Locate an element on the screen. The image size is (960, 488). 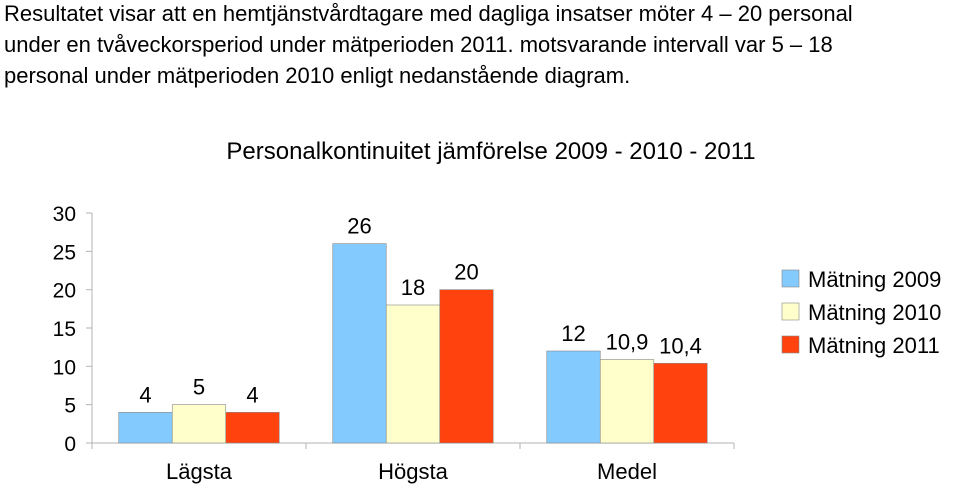
category-label: Lägsta is located at coordinates (199, 471).